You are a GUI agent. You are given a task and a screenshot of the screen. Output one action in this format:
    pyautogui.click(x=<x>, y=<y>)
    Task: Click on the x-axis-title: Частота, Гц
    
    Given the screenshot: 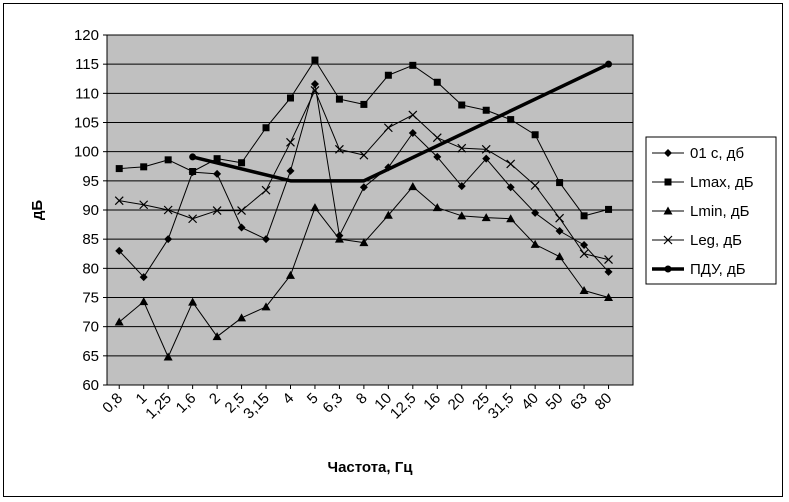 What is the action you would take?
    pyautogui.click(x=371, y=467)
    